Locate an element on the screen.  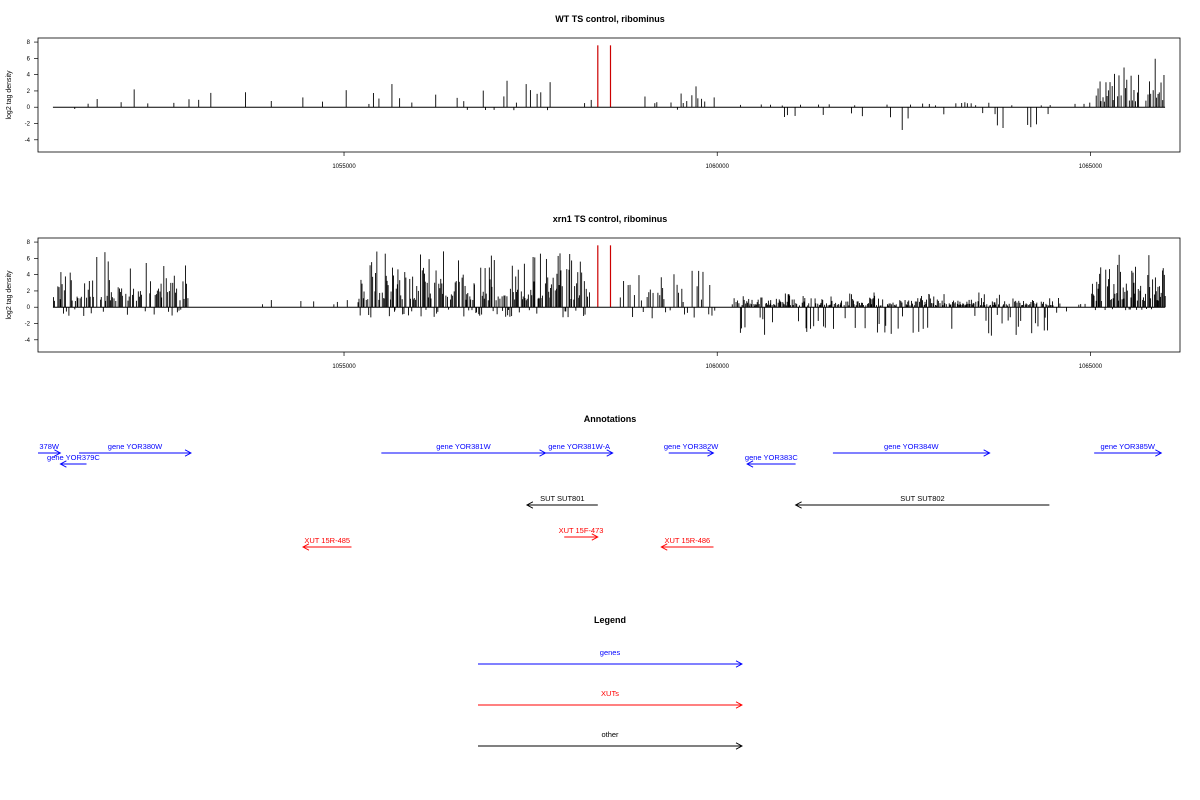
feature-label: gene YOR381W-A is located at coordinates (579, 446).